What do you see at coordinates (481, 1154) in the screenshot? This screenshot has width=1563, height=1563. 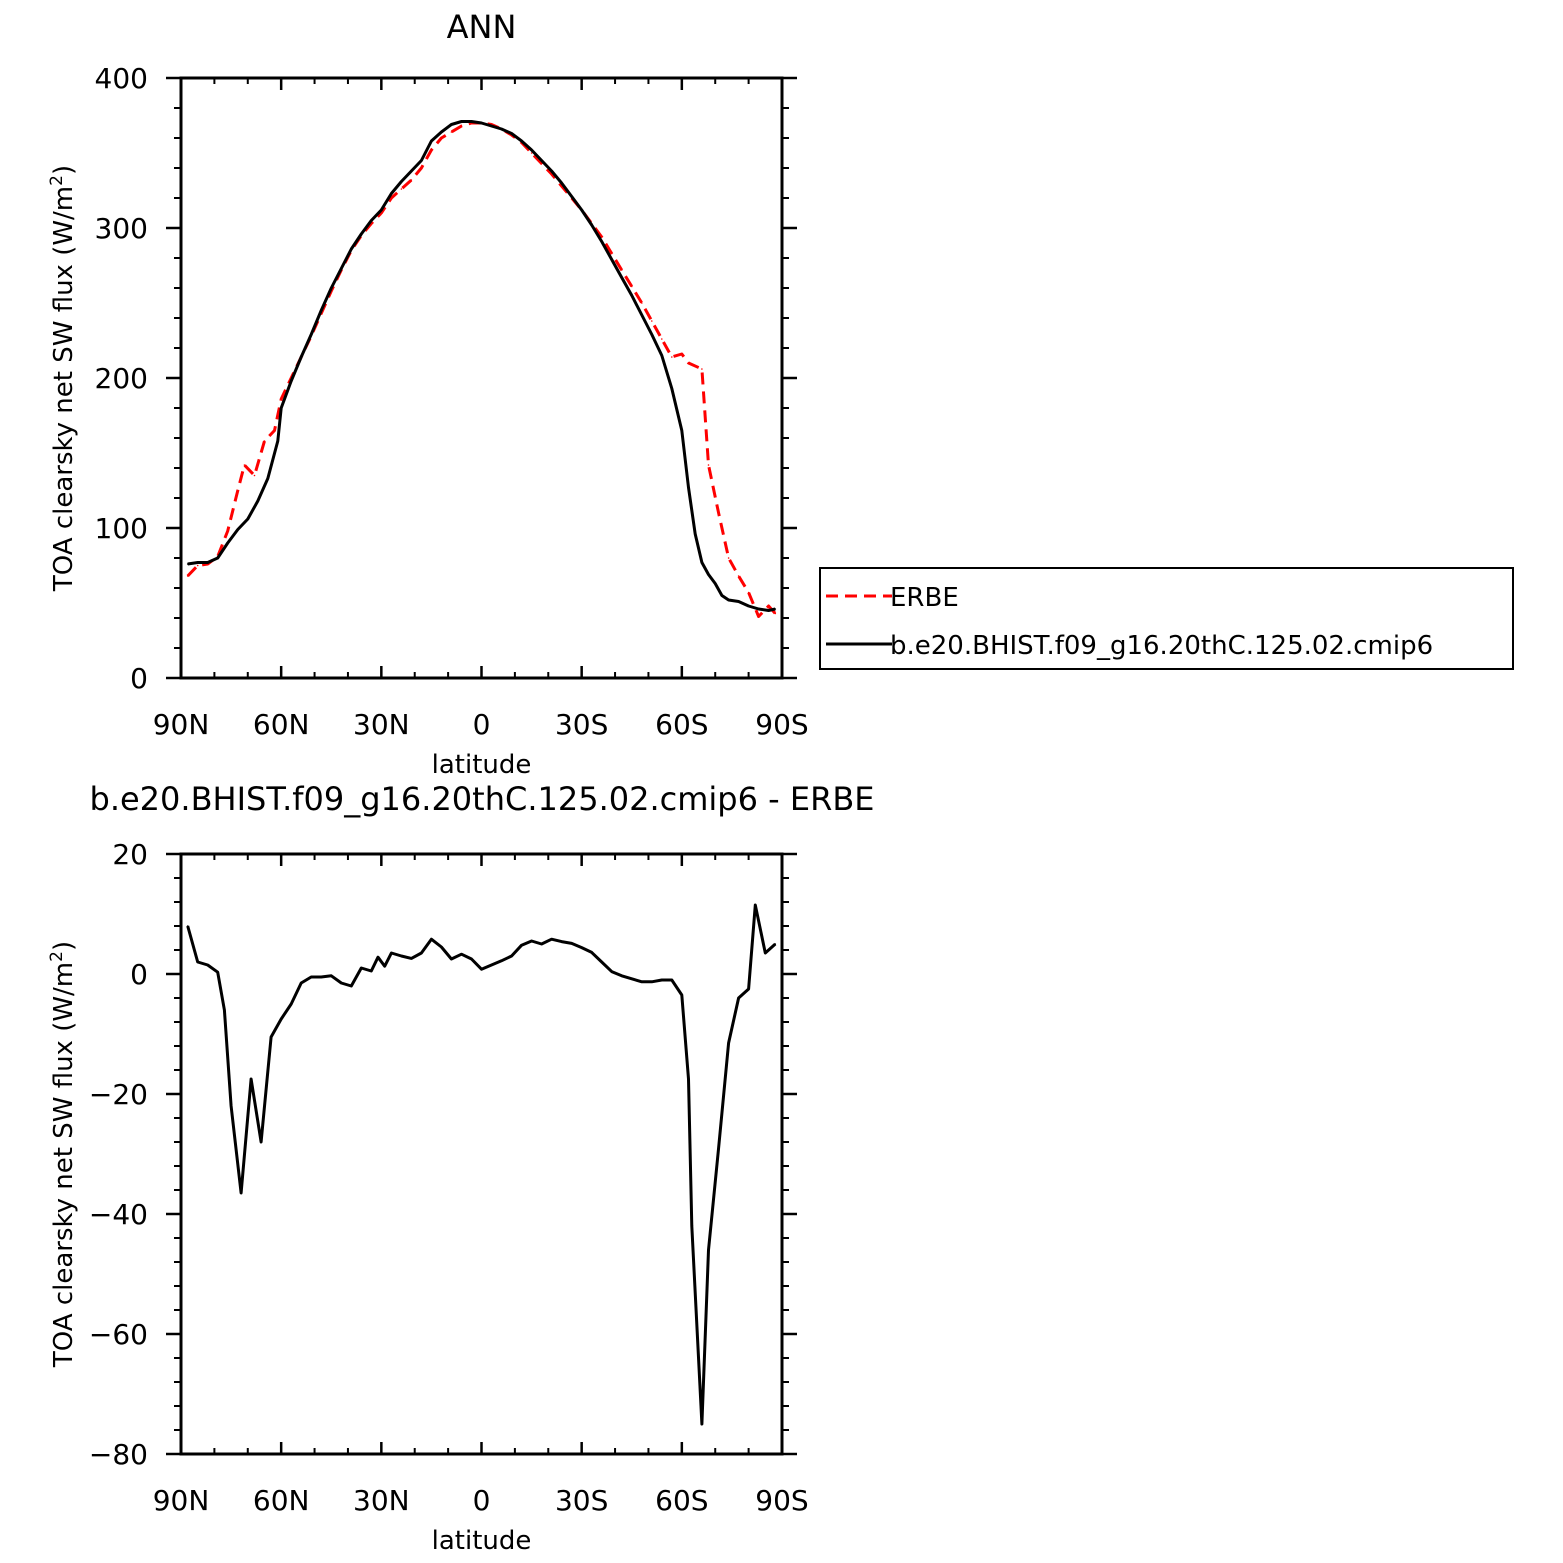 I see `plot-frame` at bounding box center [481, 1154].